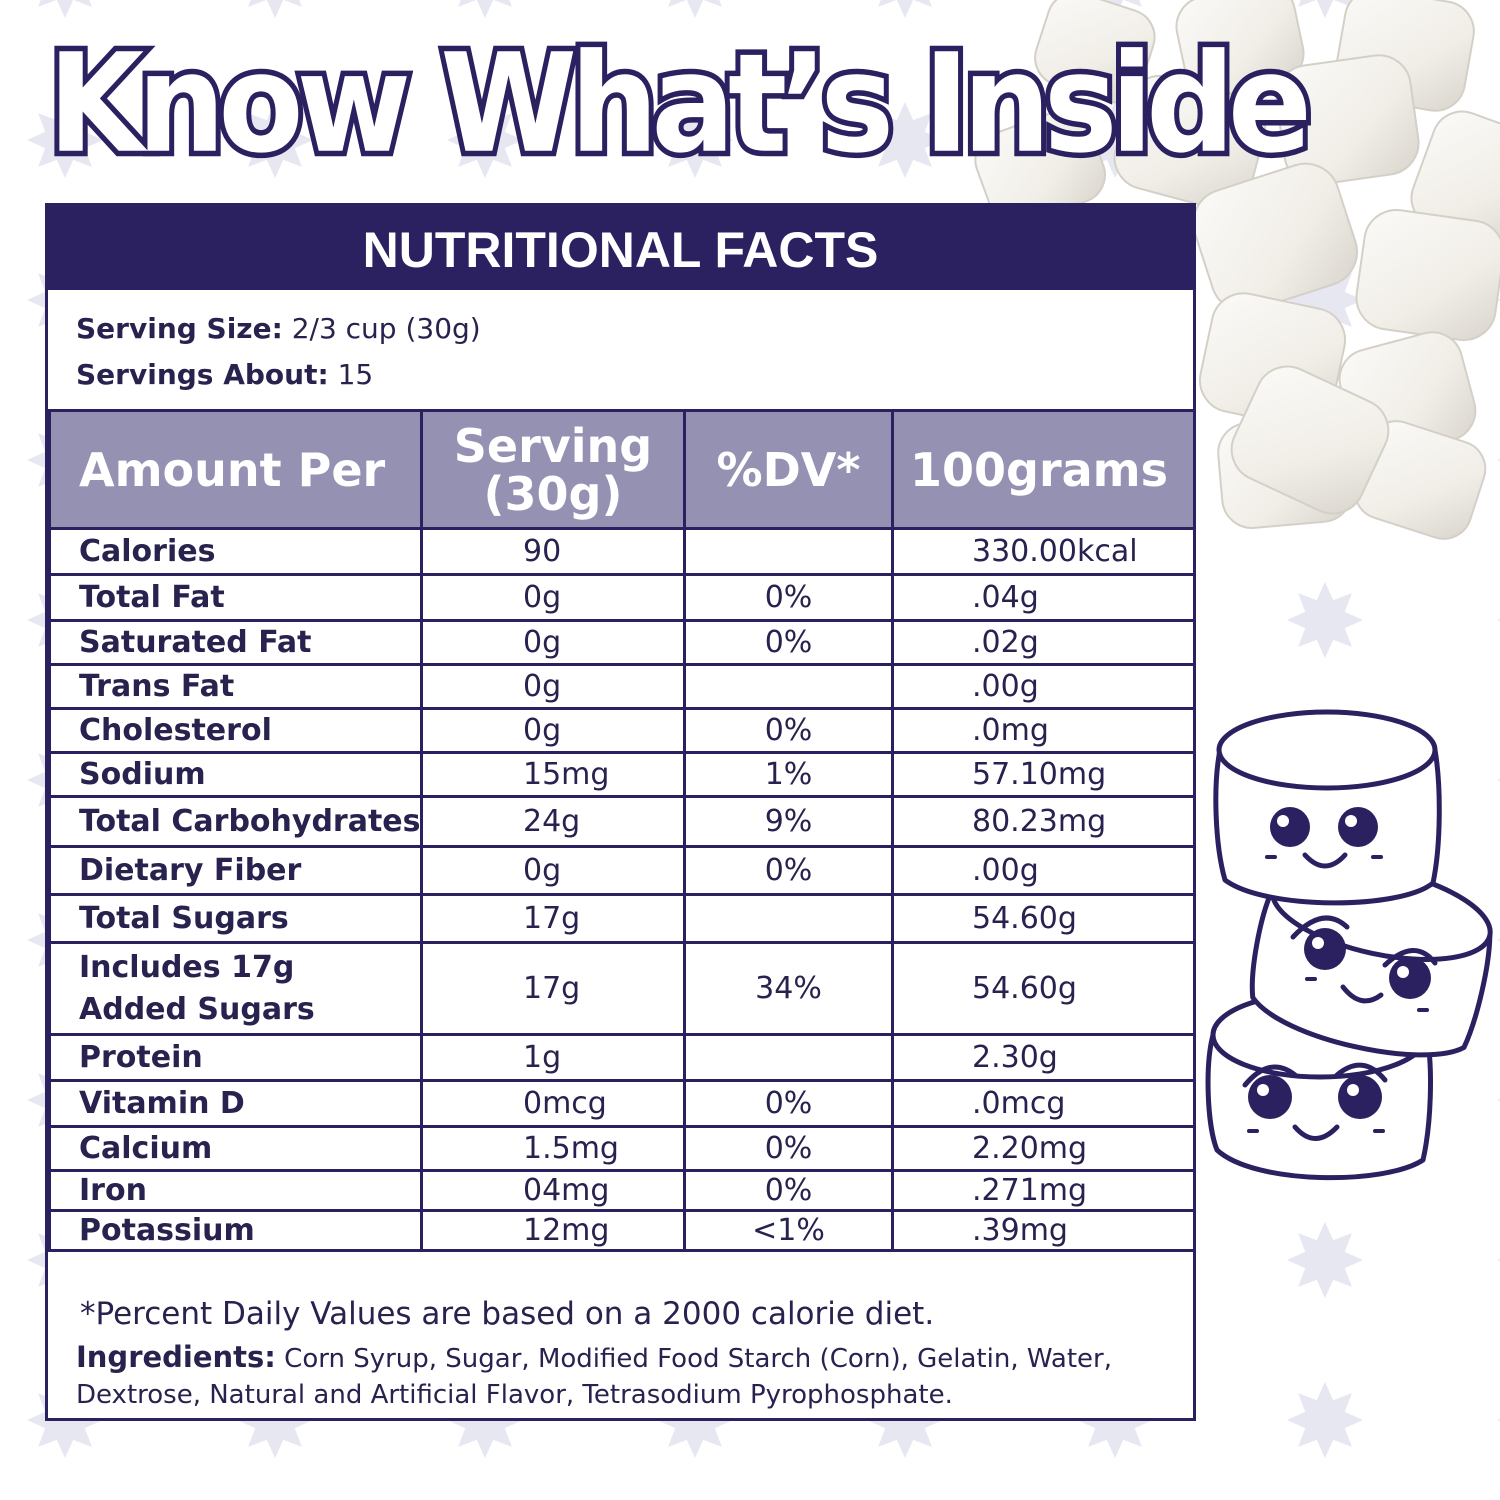  What do you see at coordinates (1043, 1190) in the screenshot?
I see `per-100g-cell: .271mg` at bounding box center [1043, 1190].